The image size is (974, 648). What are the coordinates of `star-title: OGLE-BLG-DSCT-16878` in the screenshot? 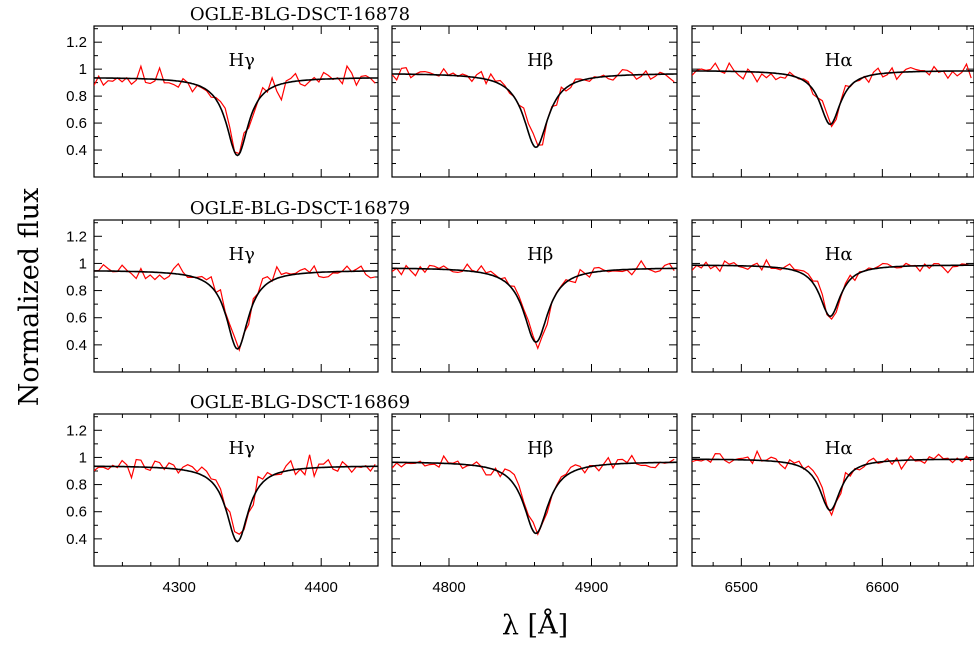 It's located at (300, 14).